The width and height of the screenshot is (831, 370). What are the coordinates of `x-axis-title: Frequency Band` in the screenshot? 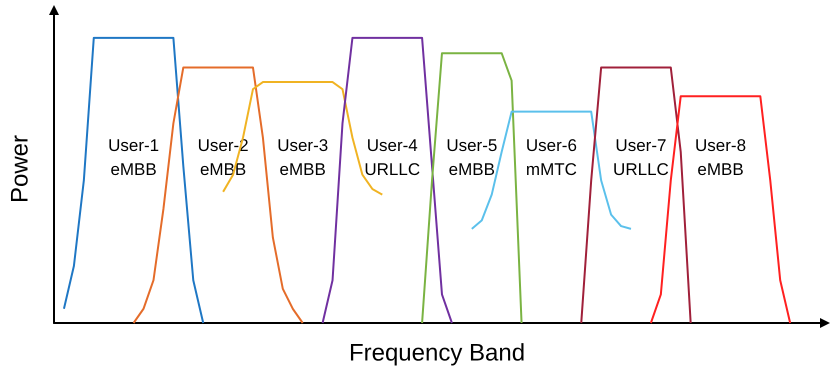 It's located at (437, 353).